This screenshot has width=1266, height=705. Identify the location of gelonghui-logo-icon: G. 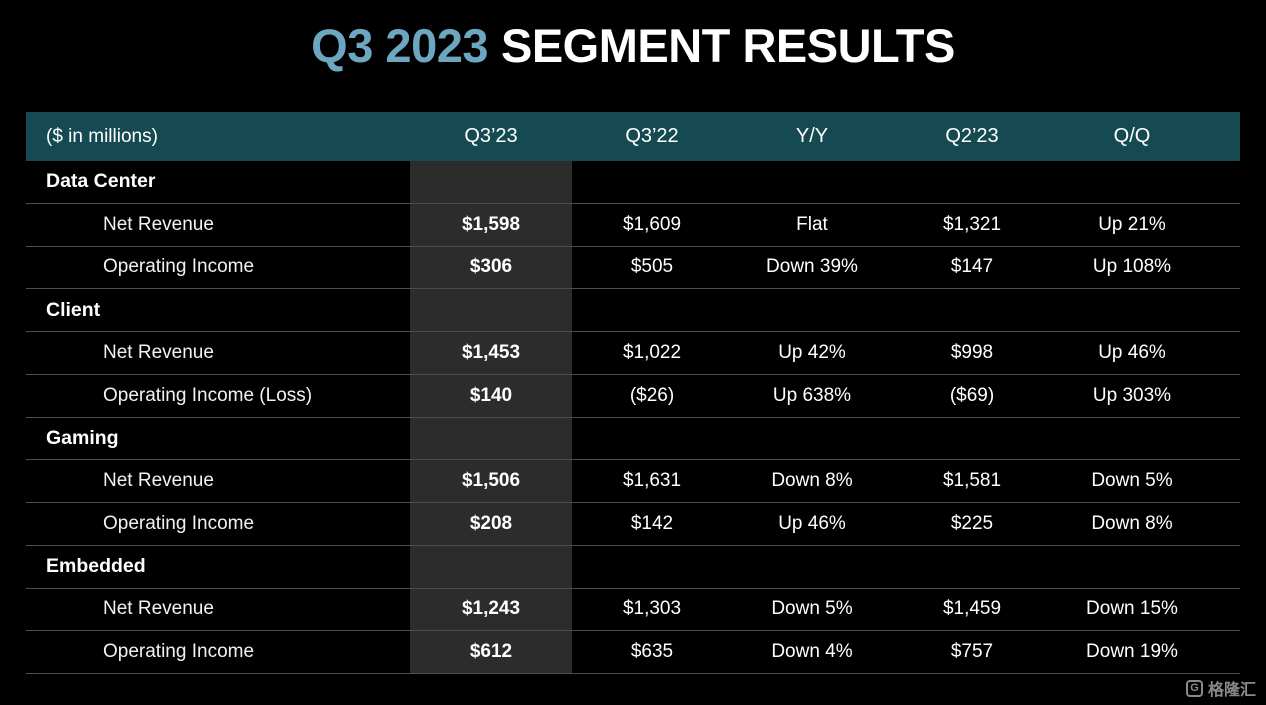
(1194, 688).